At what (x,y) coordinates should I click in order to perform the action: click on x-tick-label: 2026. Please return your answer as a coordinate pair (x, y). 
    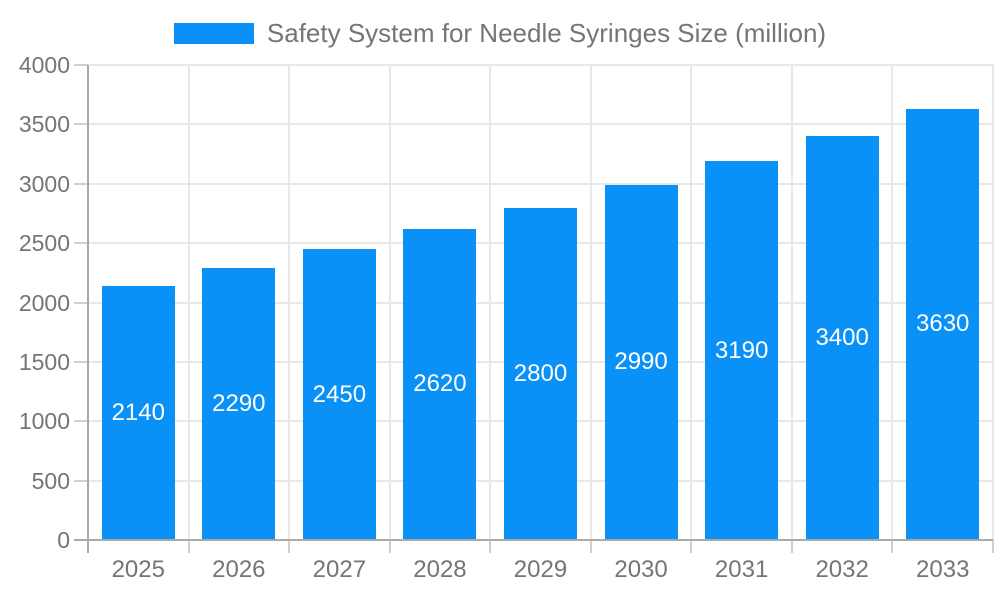
    Looking at the image, I should click on (239, 569).